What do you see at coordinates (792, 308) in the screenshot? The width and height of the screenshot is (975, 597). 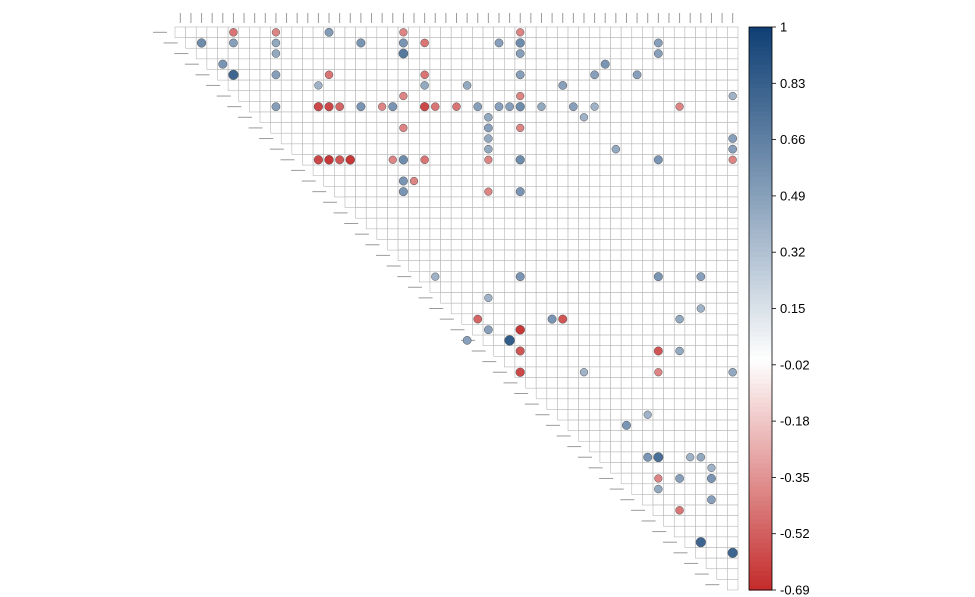 I see `color-bar-tick-label: 0.15` at bounding box center [792, 308].